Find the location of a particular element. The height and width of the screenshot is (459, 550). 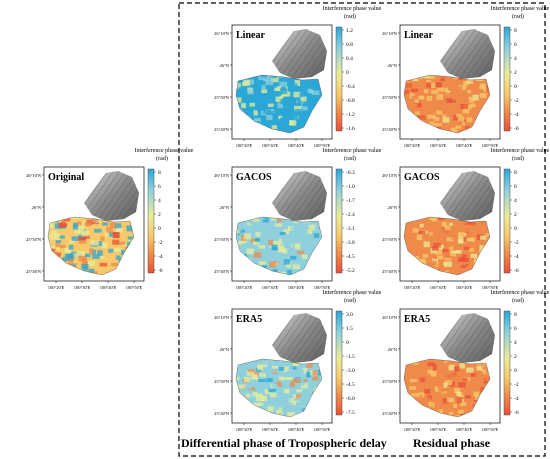

panel-label: Linear is located at coordinates (418, 35).